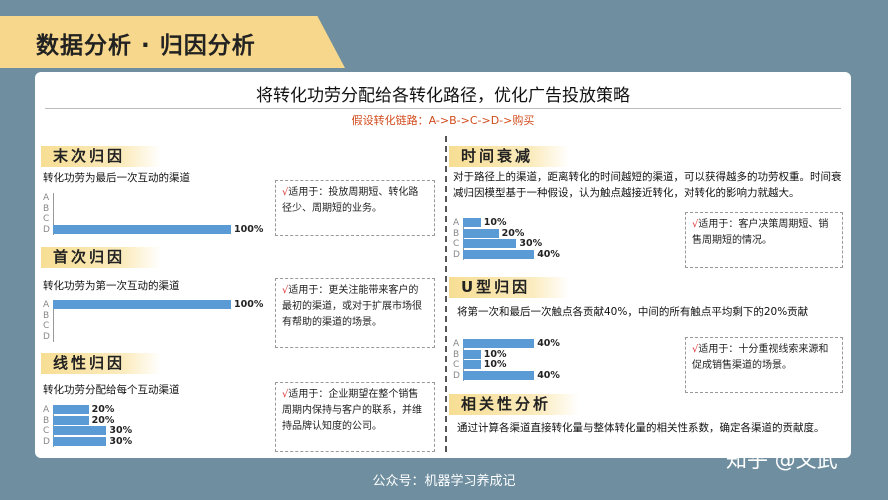  Describe the element at coordinates (101, 156) in the screenshot. I see `section-title-last-touch: 末次归因` at that location.